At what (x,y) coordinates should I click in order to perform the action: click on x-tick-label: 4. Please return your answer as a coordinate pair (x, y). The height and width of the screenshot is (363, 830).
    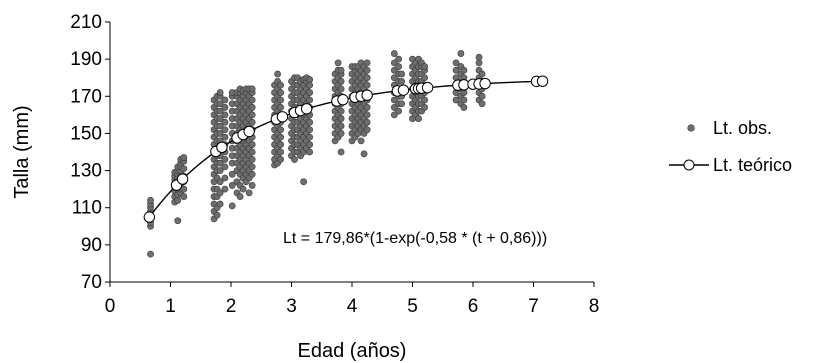
    Looking at the image, I should click on (352, 306).